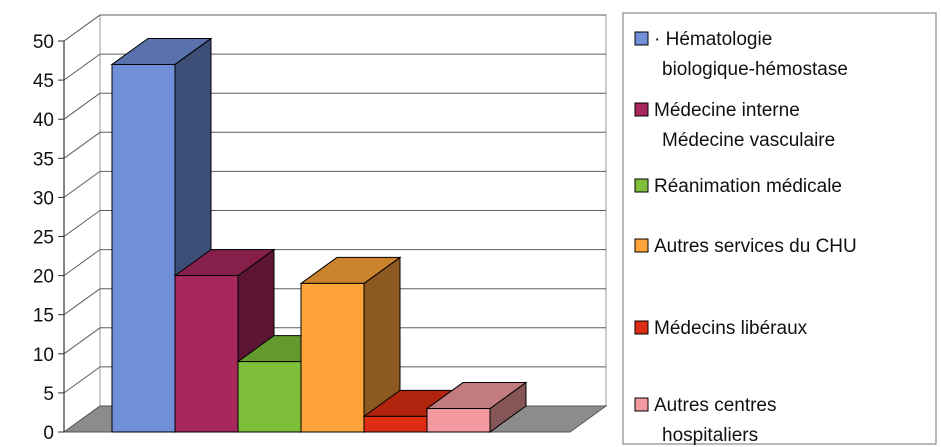 The width and height of the screenshot is (941, 447). Describe the element at coordinates (43, 198) in the screenshot. I see `y-tick-label: 30` at that location.